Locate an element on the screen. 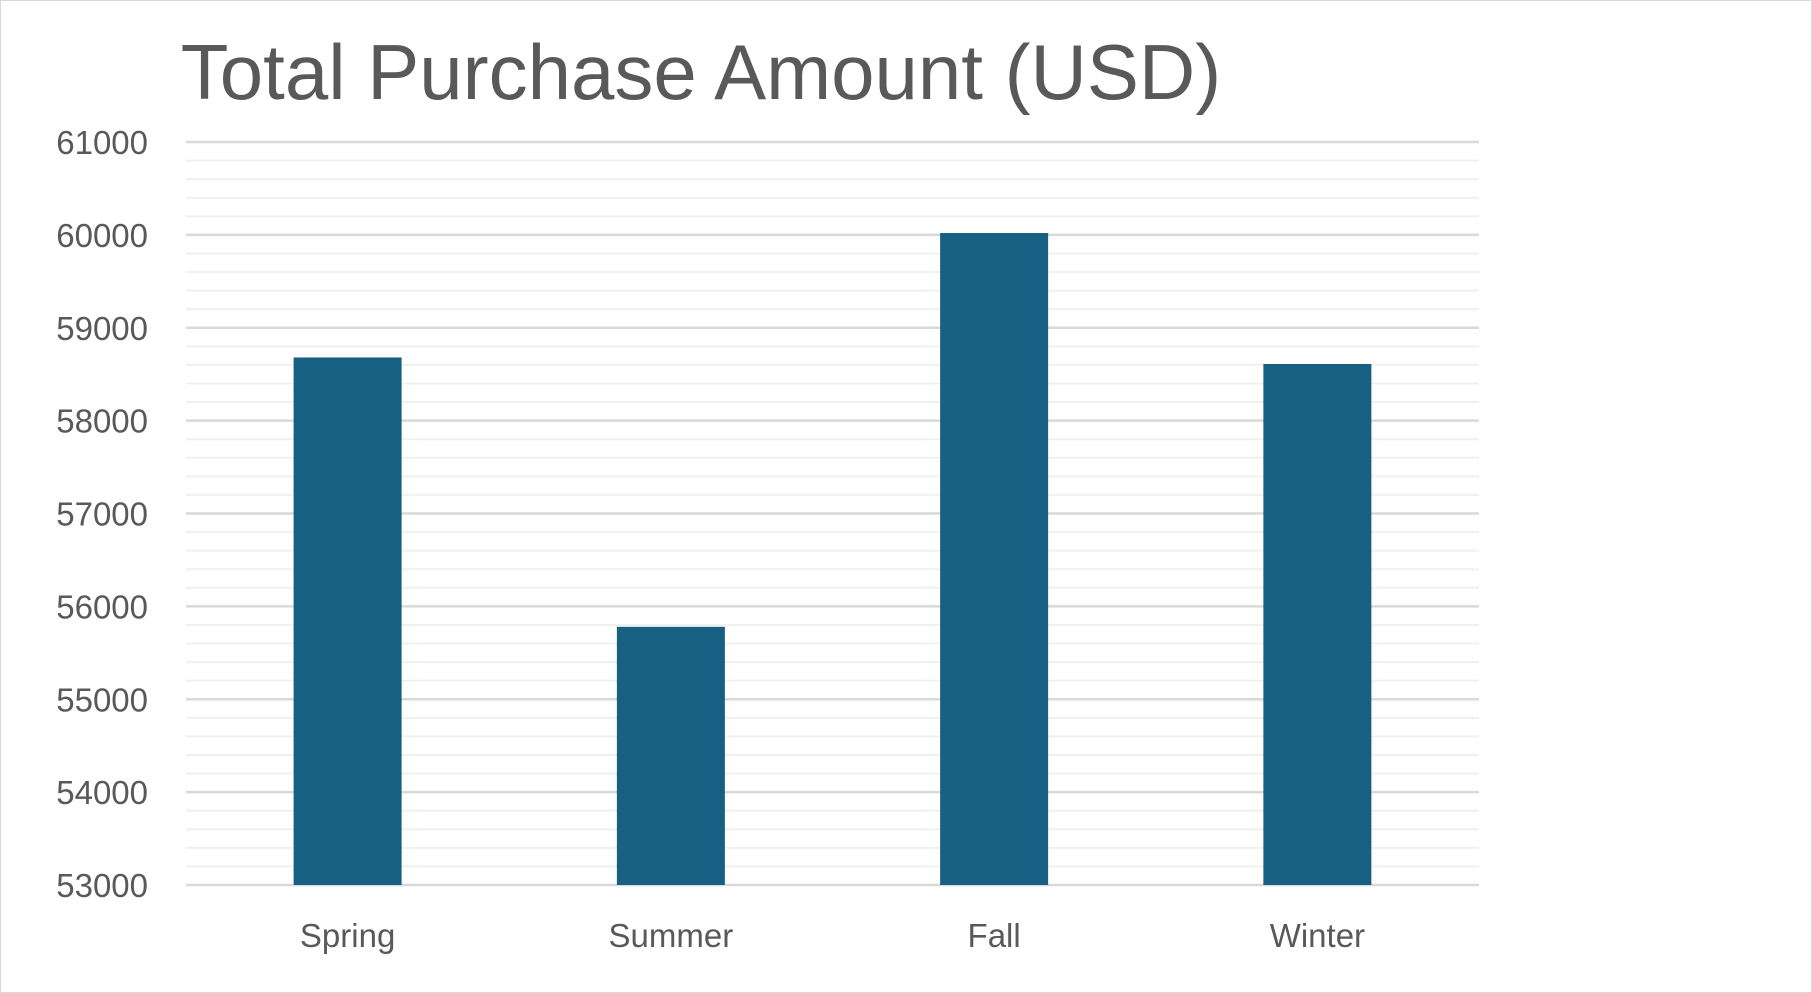 This screenshot has height=993, width=1812. bar-spring is located at coordinates (347, 621).